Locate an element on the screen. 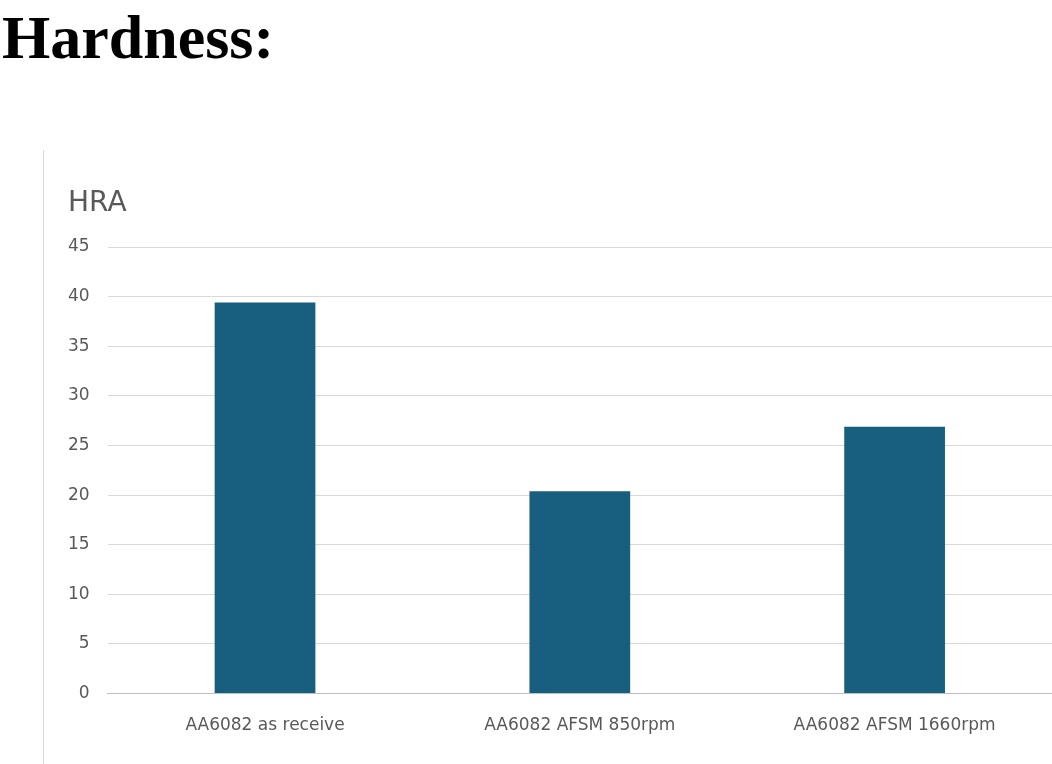 Image resolution: width=1052 pixels, height=764 pixels. y-tick-label: 15 is located at coordinates (78, 543).